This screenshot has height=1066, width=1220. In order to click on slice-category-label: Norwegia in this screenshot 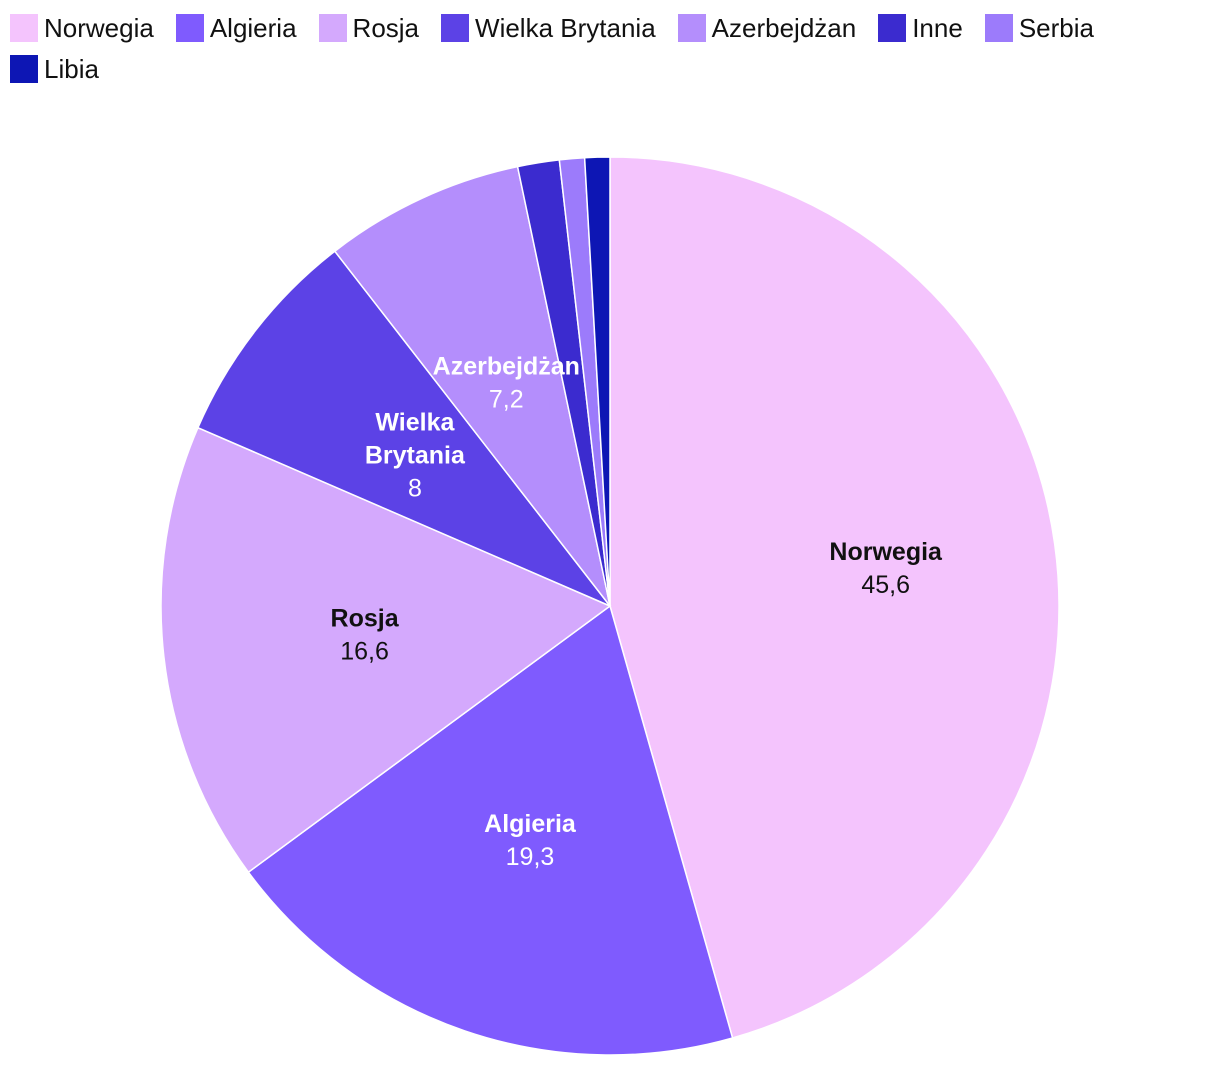, I will do `click(886, 552)`.